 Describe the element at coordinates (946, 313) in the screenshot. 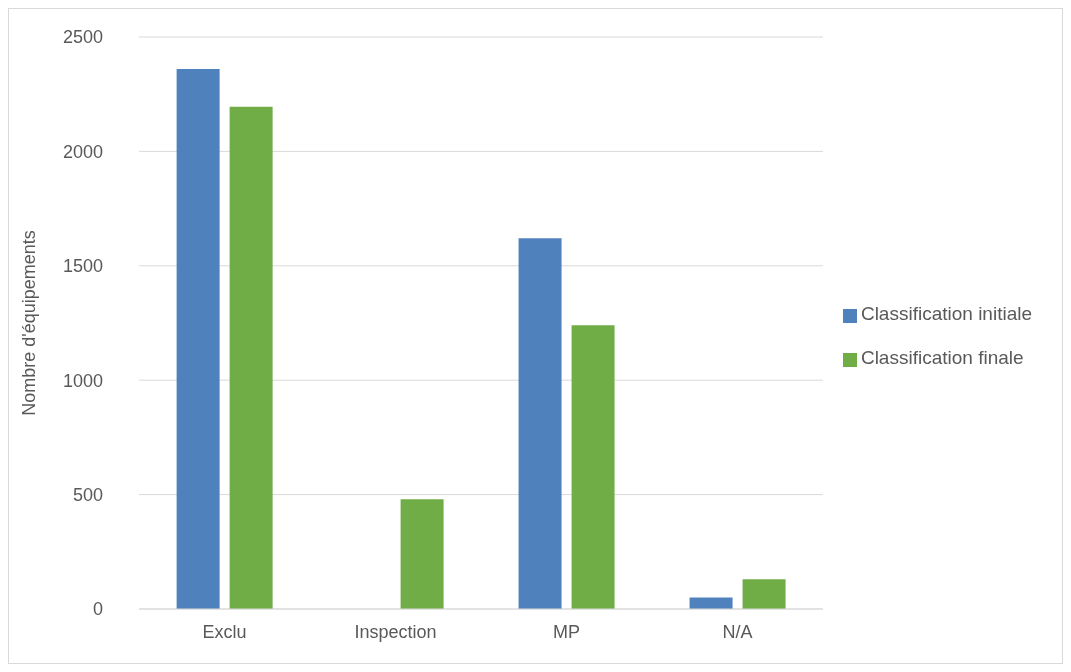

I see `legend-label: Classification initiale` at that location.